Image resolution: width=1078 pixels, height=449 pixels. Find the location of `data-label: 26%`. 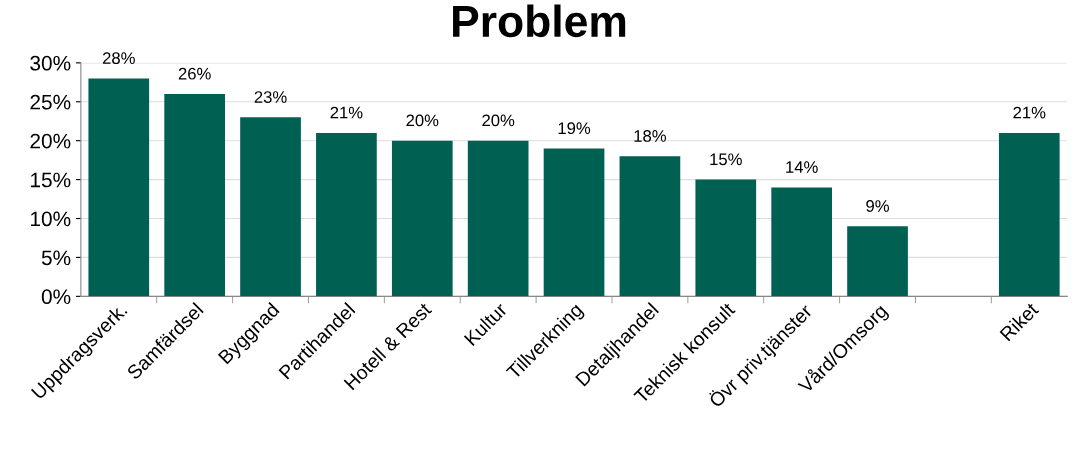

data-label: 26% is located at coordinates (194, 73).